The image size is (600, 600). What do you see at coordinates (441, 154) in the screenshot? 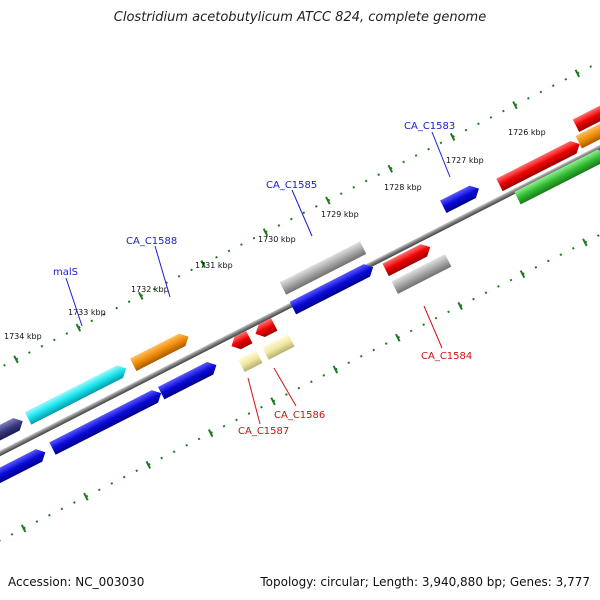
I see `leader-line-ca-c1583` at bounding box center [441, 154].